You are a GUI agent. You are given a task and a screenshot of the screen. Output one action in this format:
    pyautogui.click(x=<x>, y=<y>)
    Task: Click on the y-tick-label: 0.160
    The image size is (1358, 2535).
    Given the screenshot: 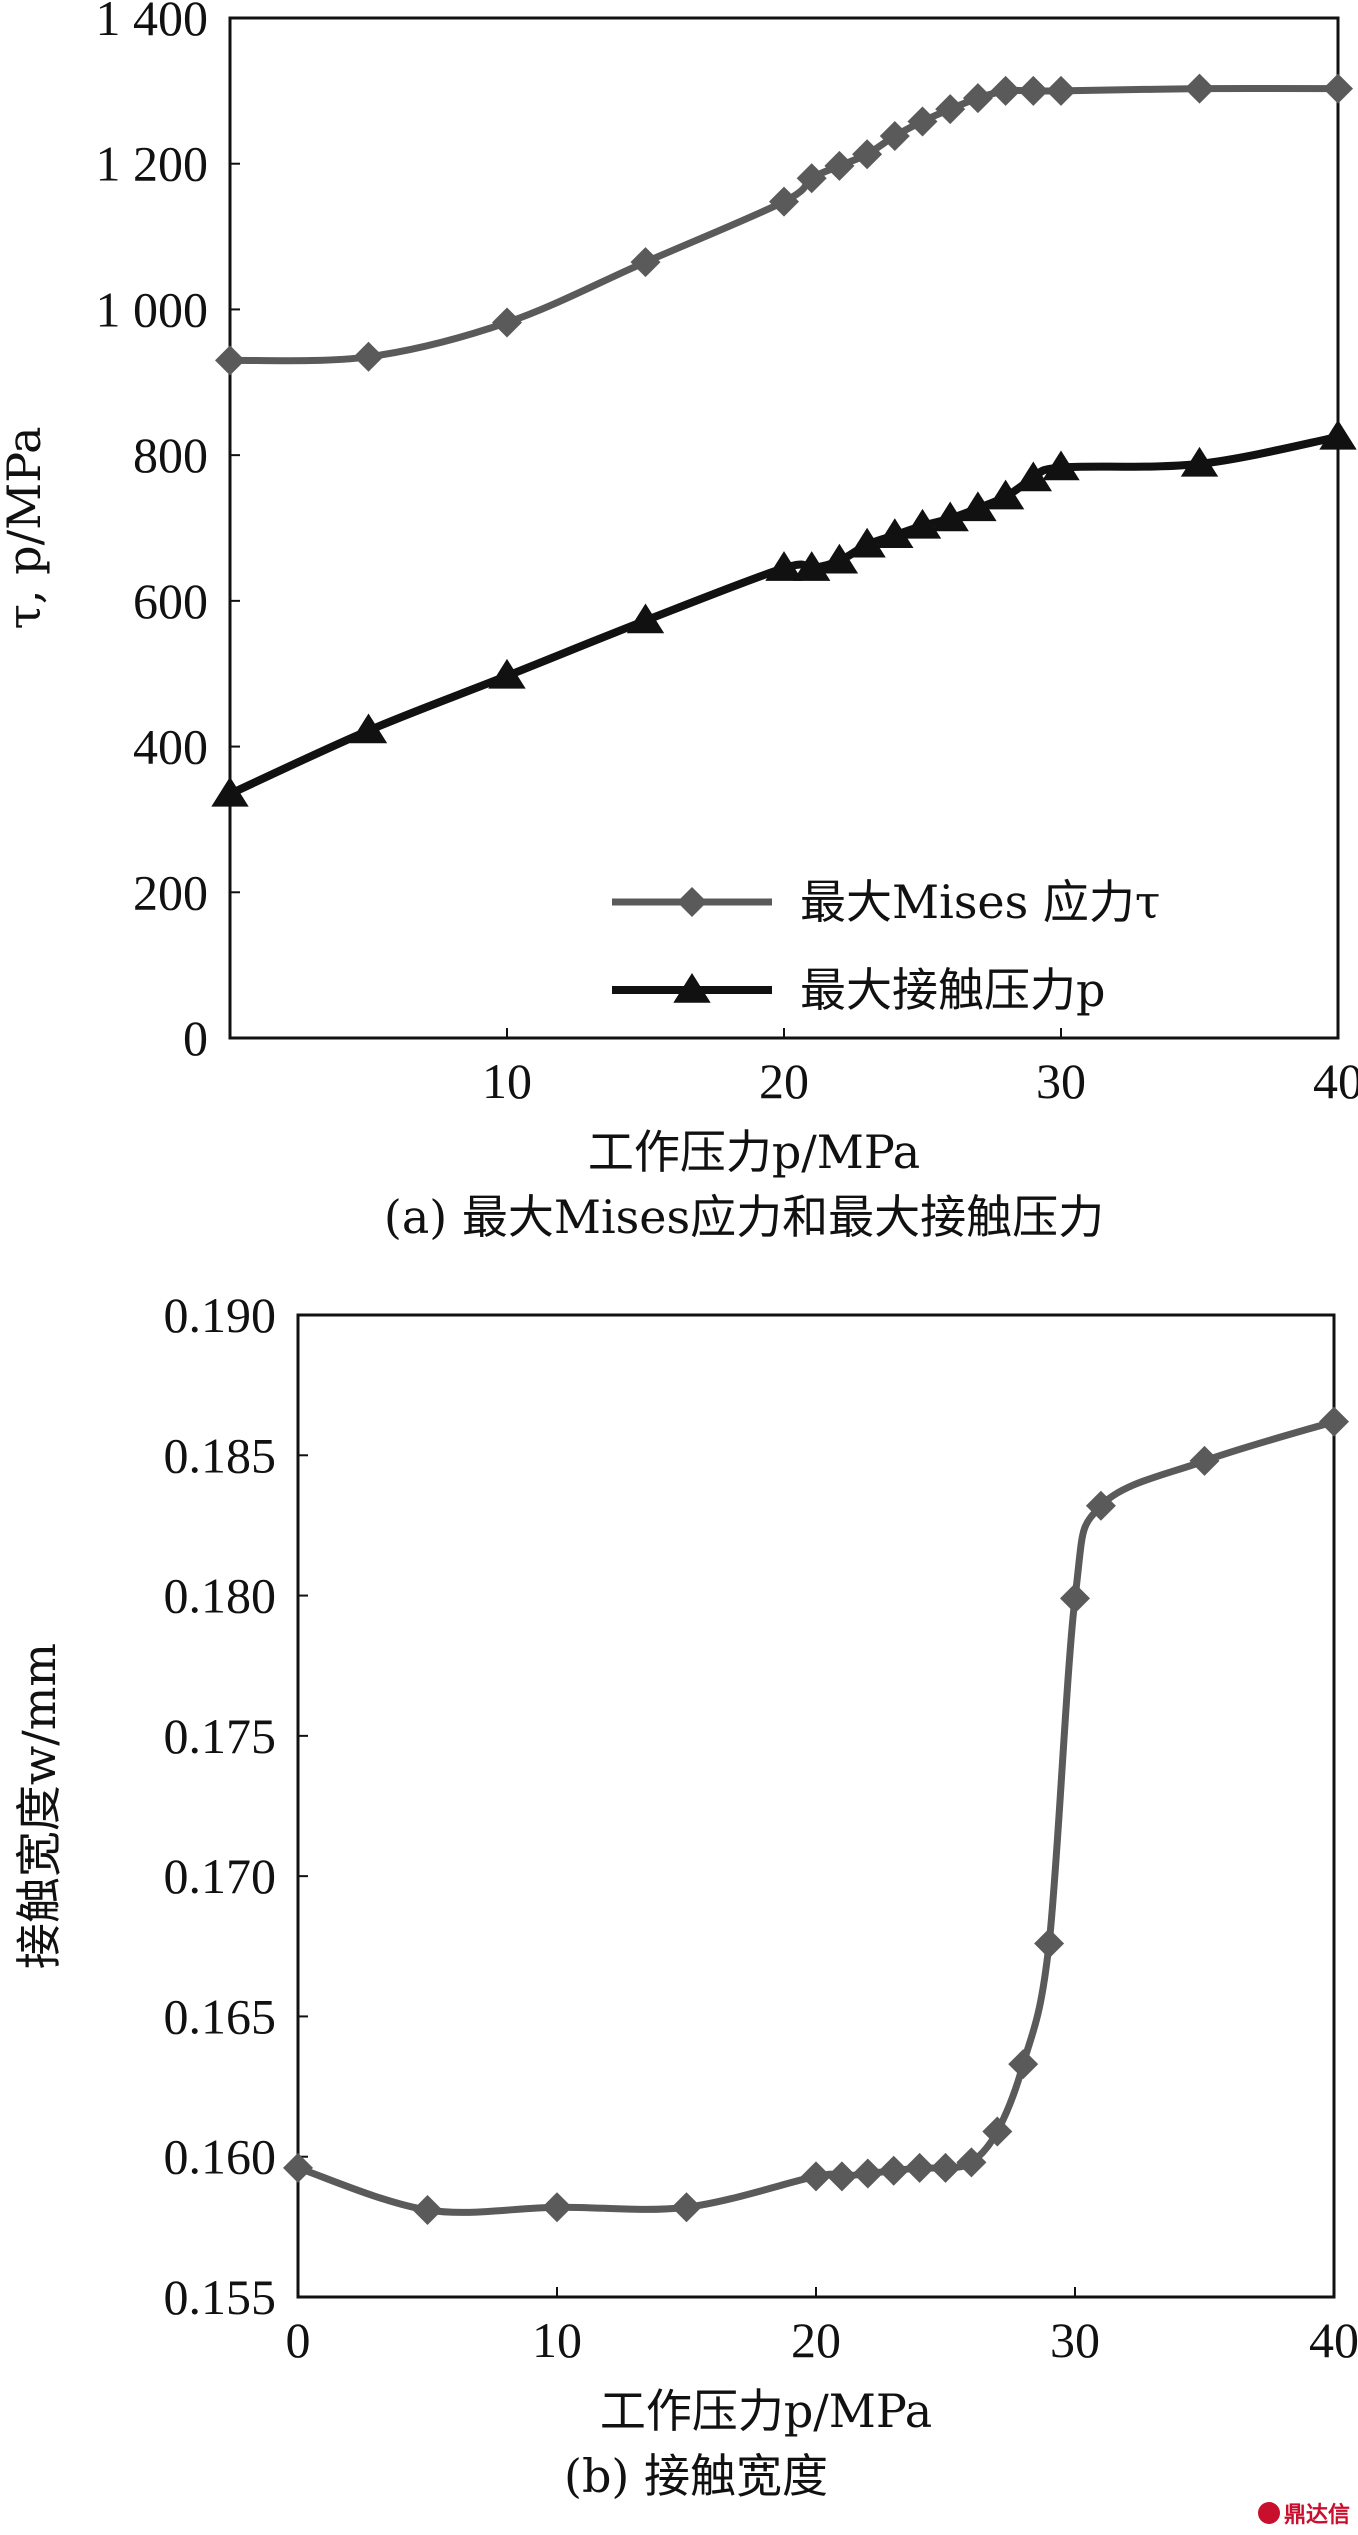 What is the action you would take?
    pyautogui.click(x=220, y=2157)
    